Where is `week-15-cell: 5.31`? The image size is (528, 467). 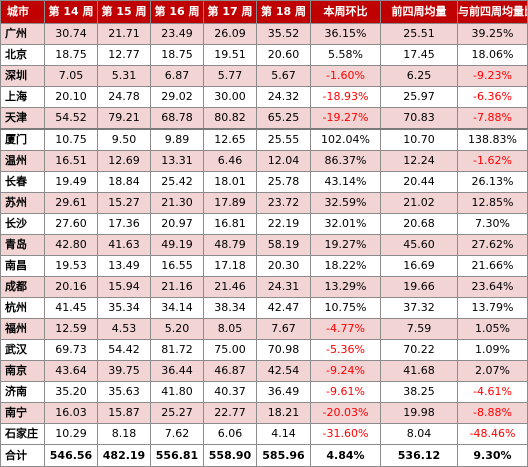
week-15-cell: 5.31 is located at coordinates (124, 76).